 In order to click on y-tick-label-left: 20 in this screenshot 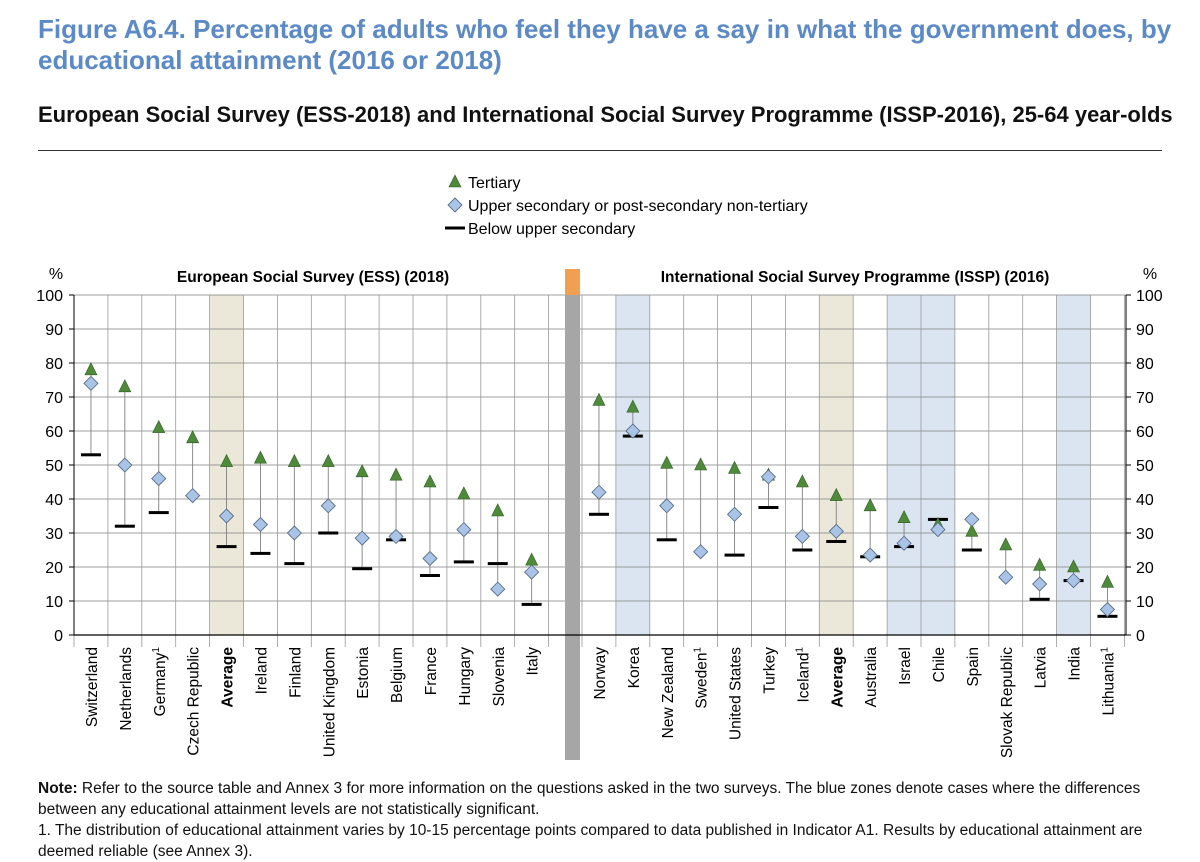, I will do `click(54, 568)`.